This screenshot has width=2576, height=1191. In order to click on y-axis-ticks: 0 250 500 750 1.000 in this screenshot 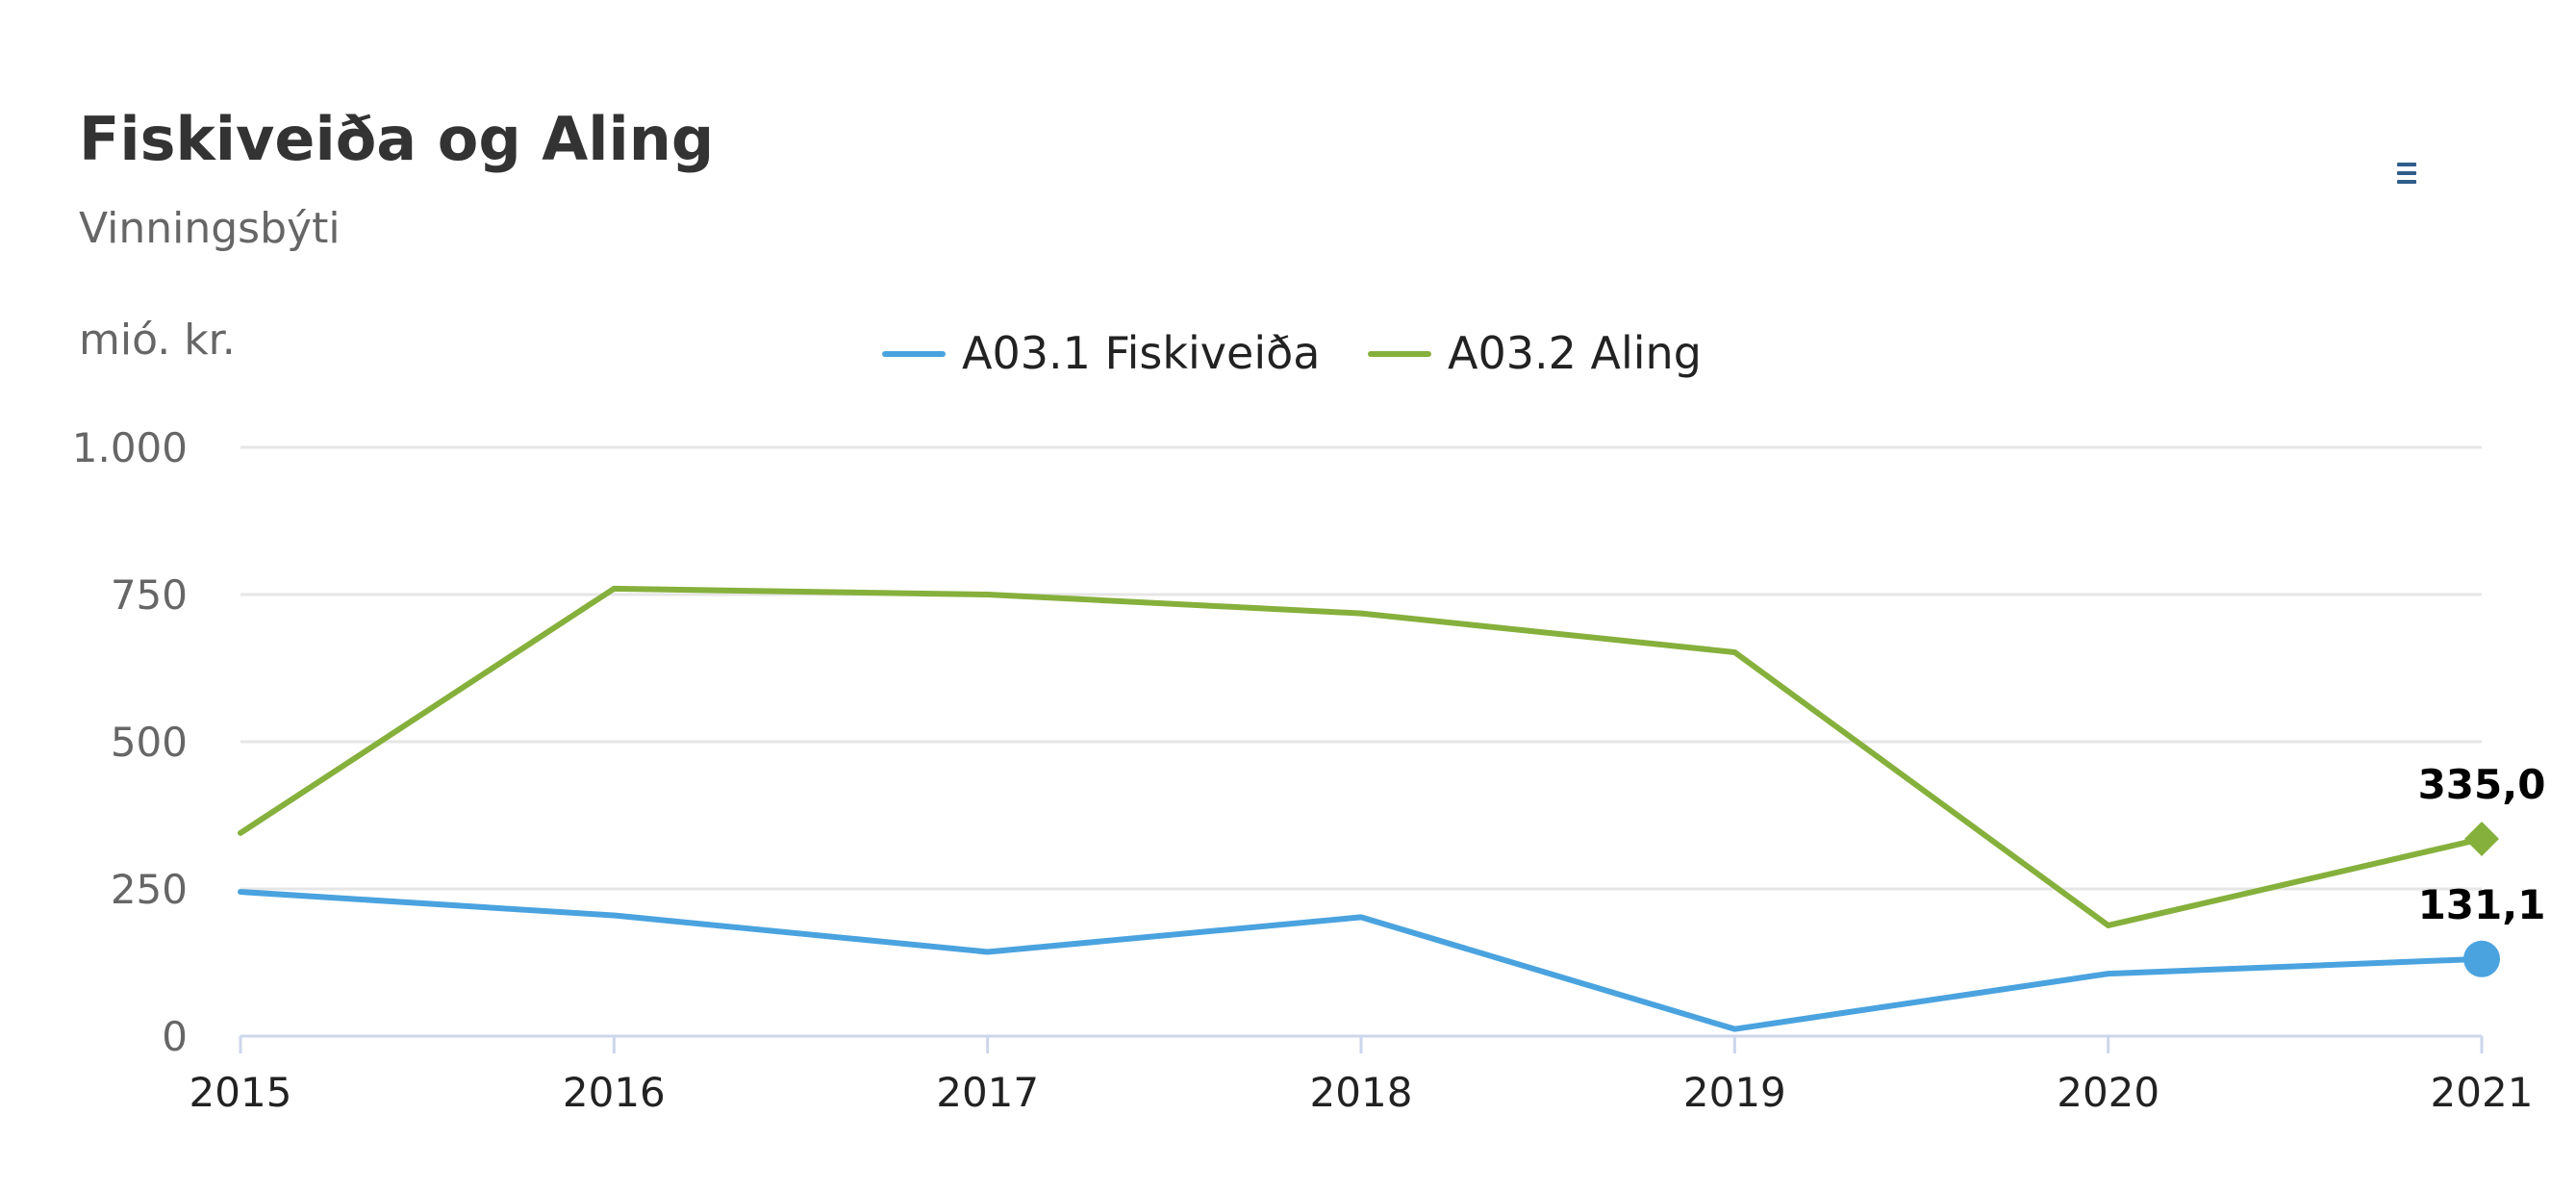, I will do `click(130, 742)`.